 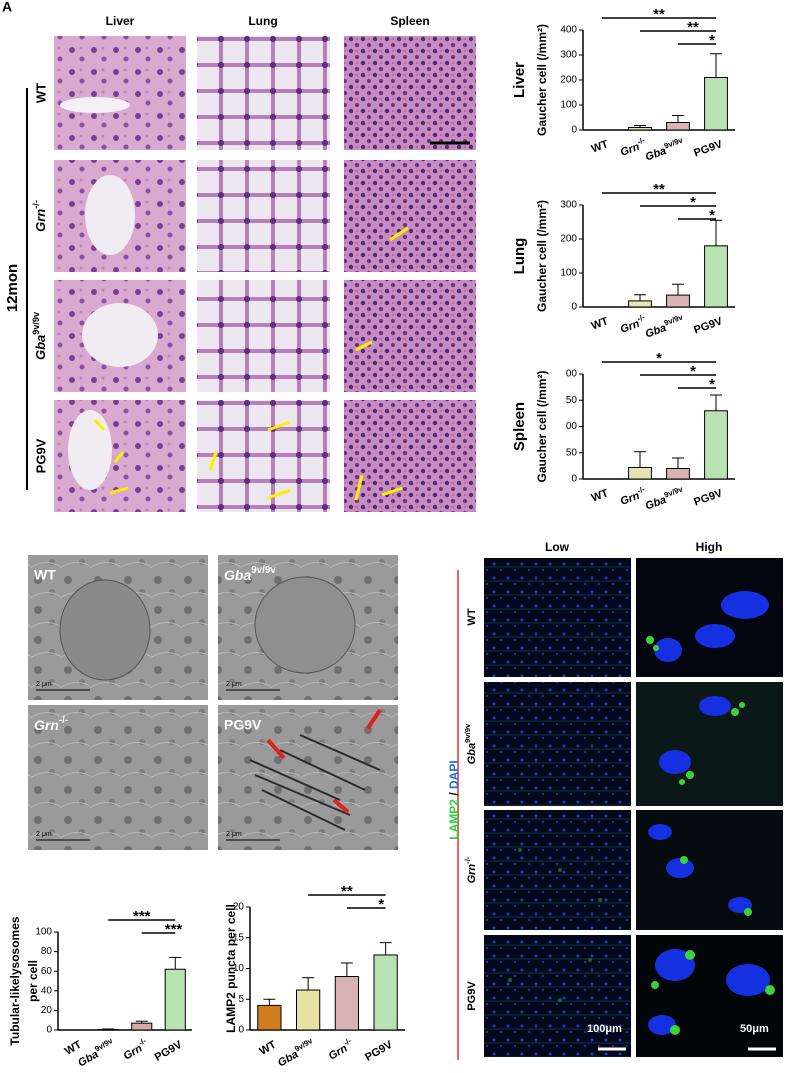 I want to click on y-axis-label: Gaucher cell (/mm²), so click(x=542, y=80).